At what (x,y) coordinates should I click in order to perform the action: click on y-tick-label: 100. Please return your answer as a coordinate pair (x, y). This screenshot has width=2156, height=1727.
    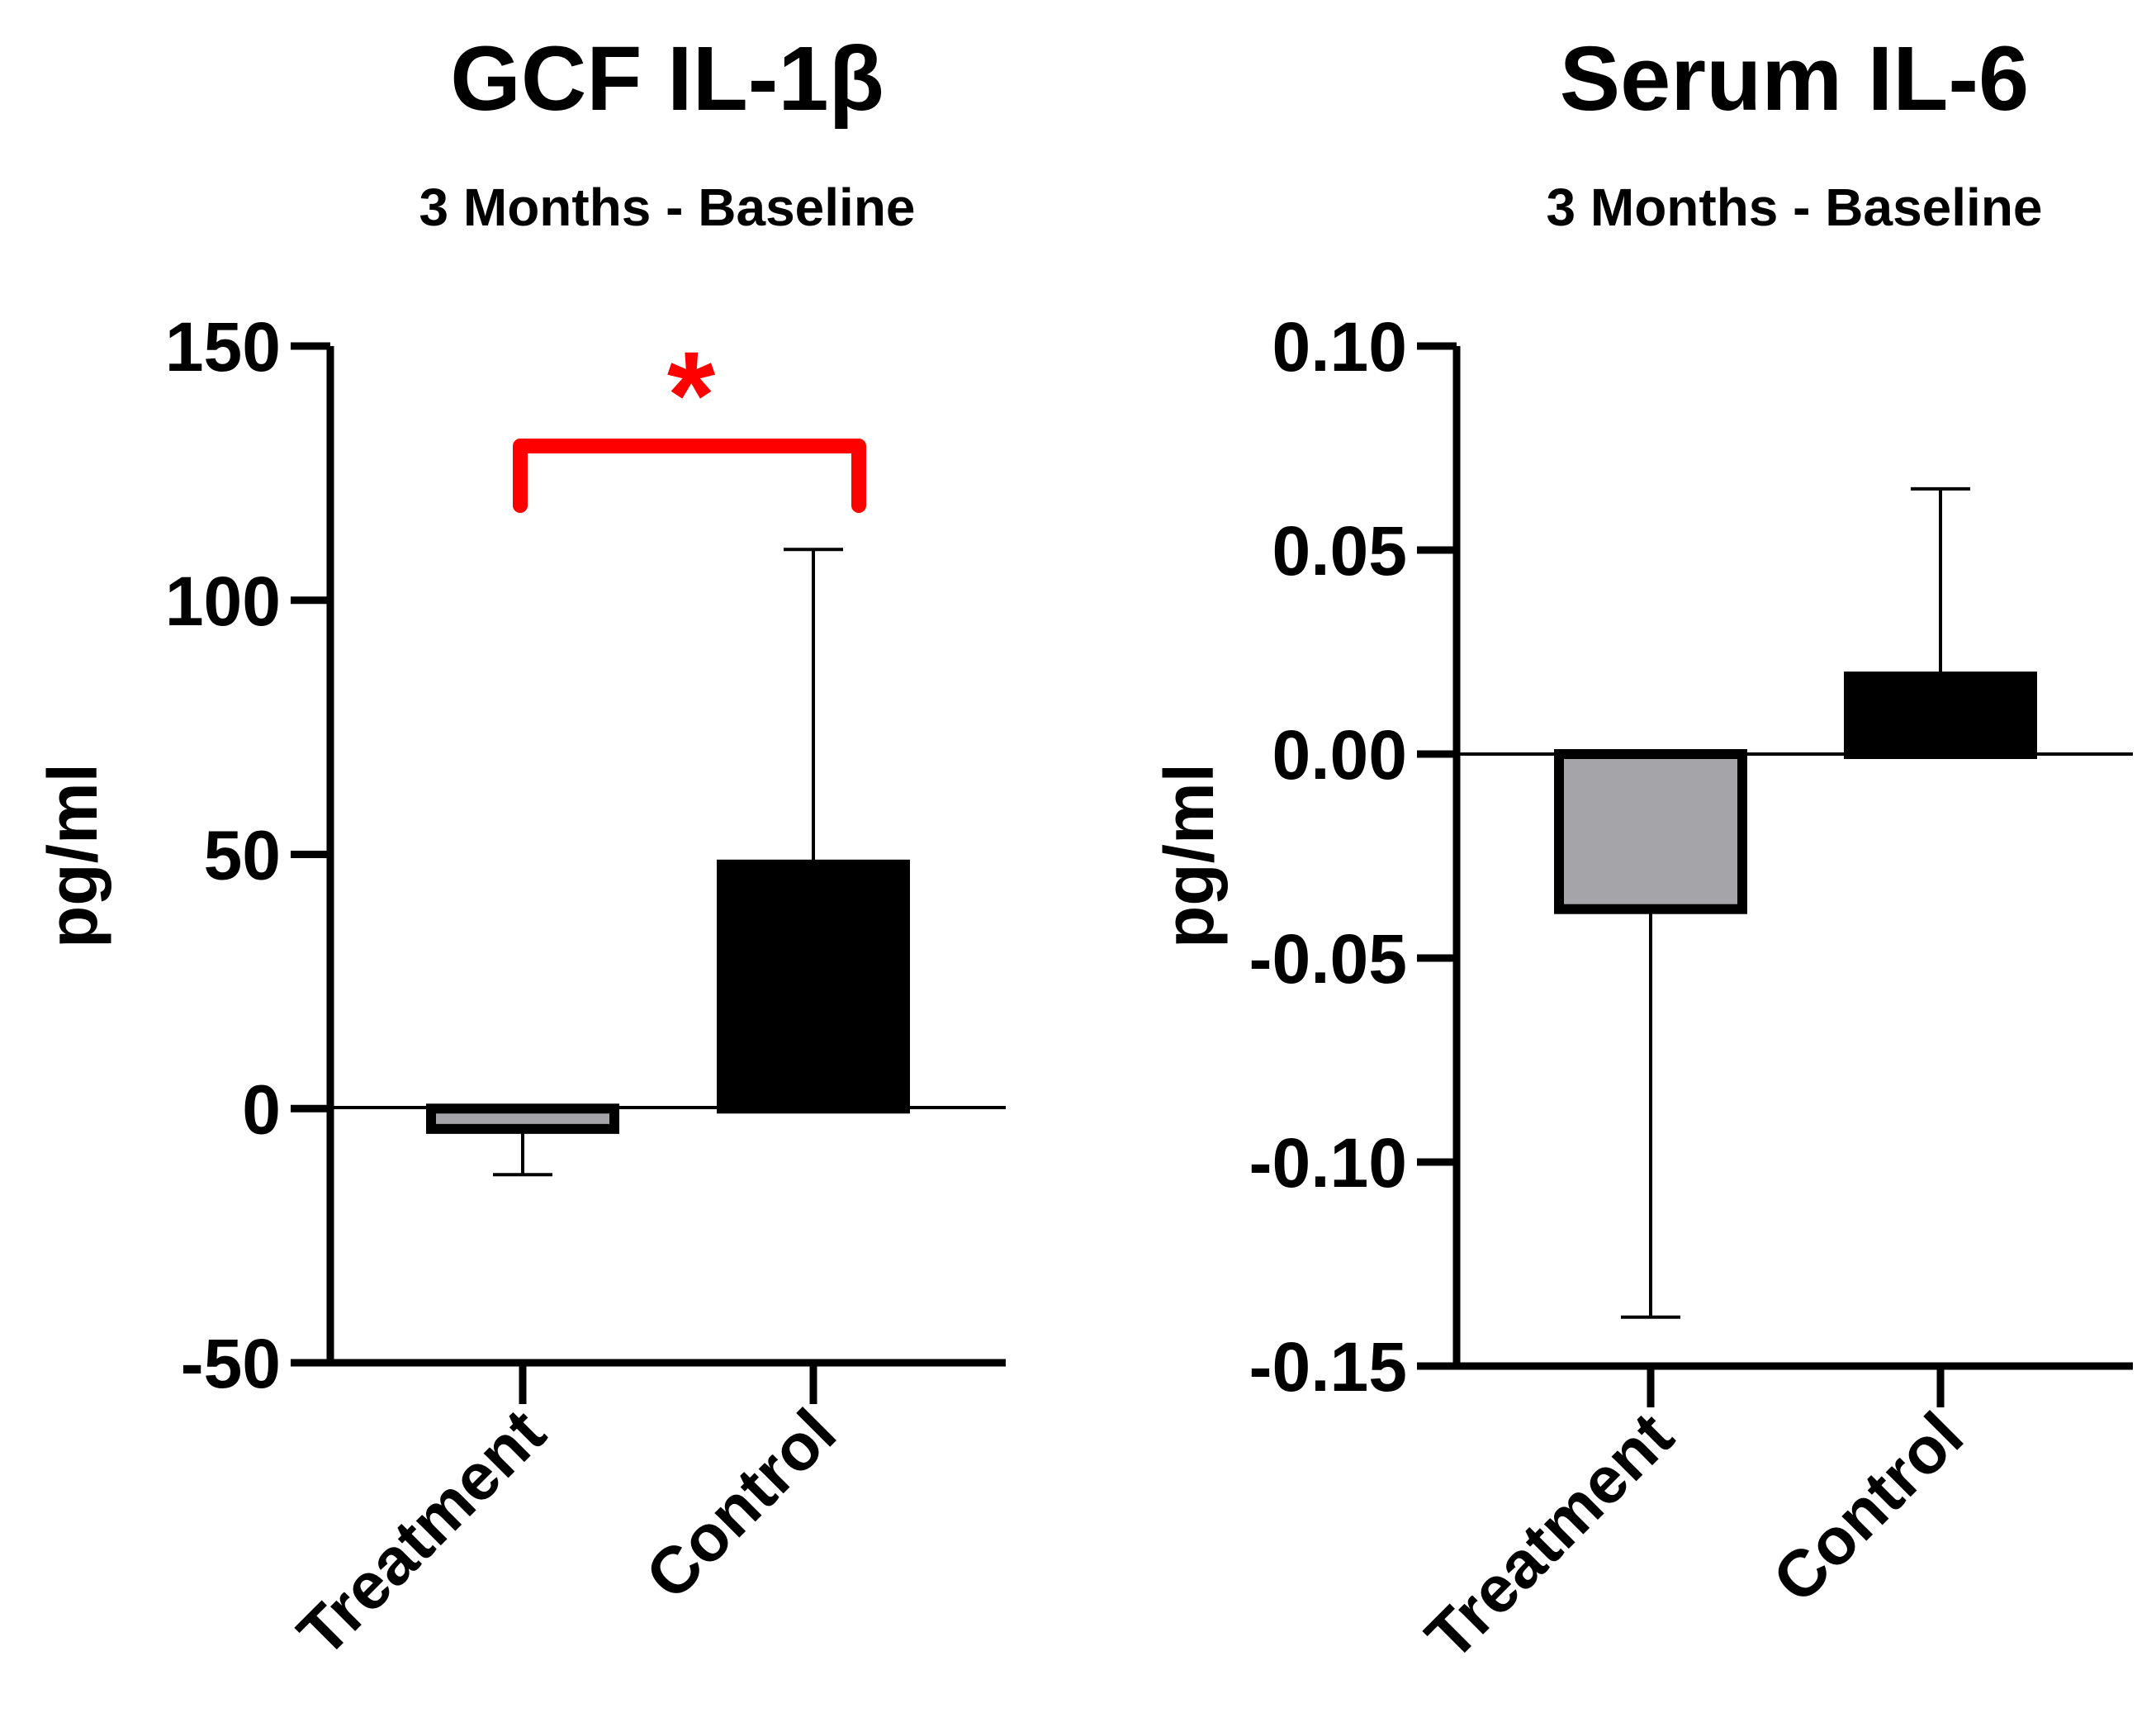
    Looking at the image, I should click on (223, 601).